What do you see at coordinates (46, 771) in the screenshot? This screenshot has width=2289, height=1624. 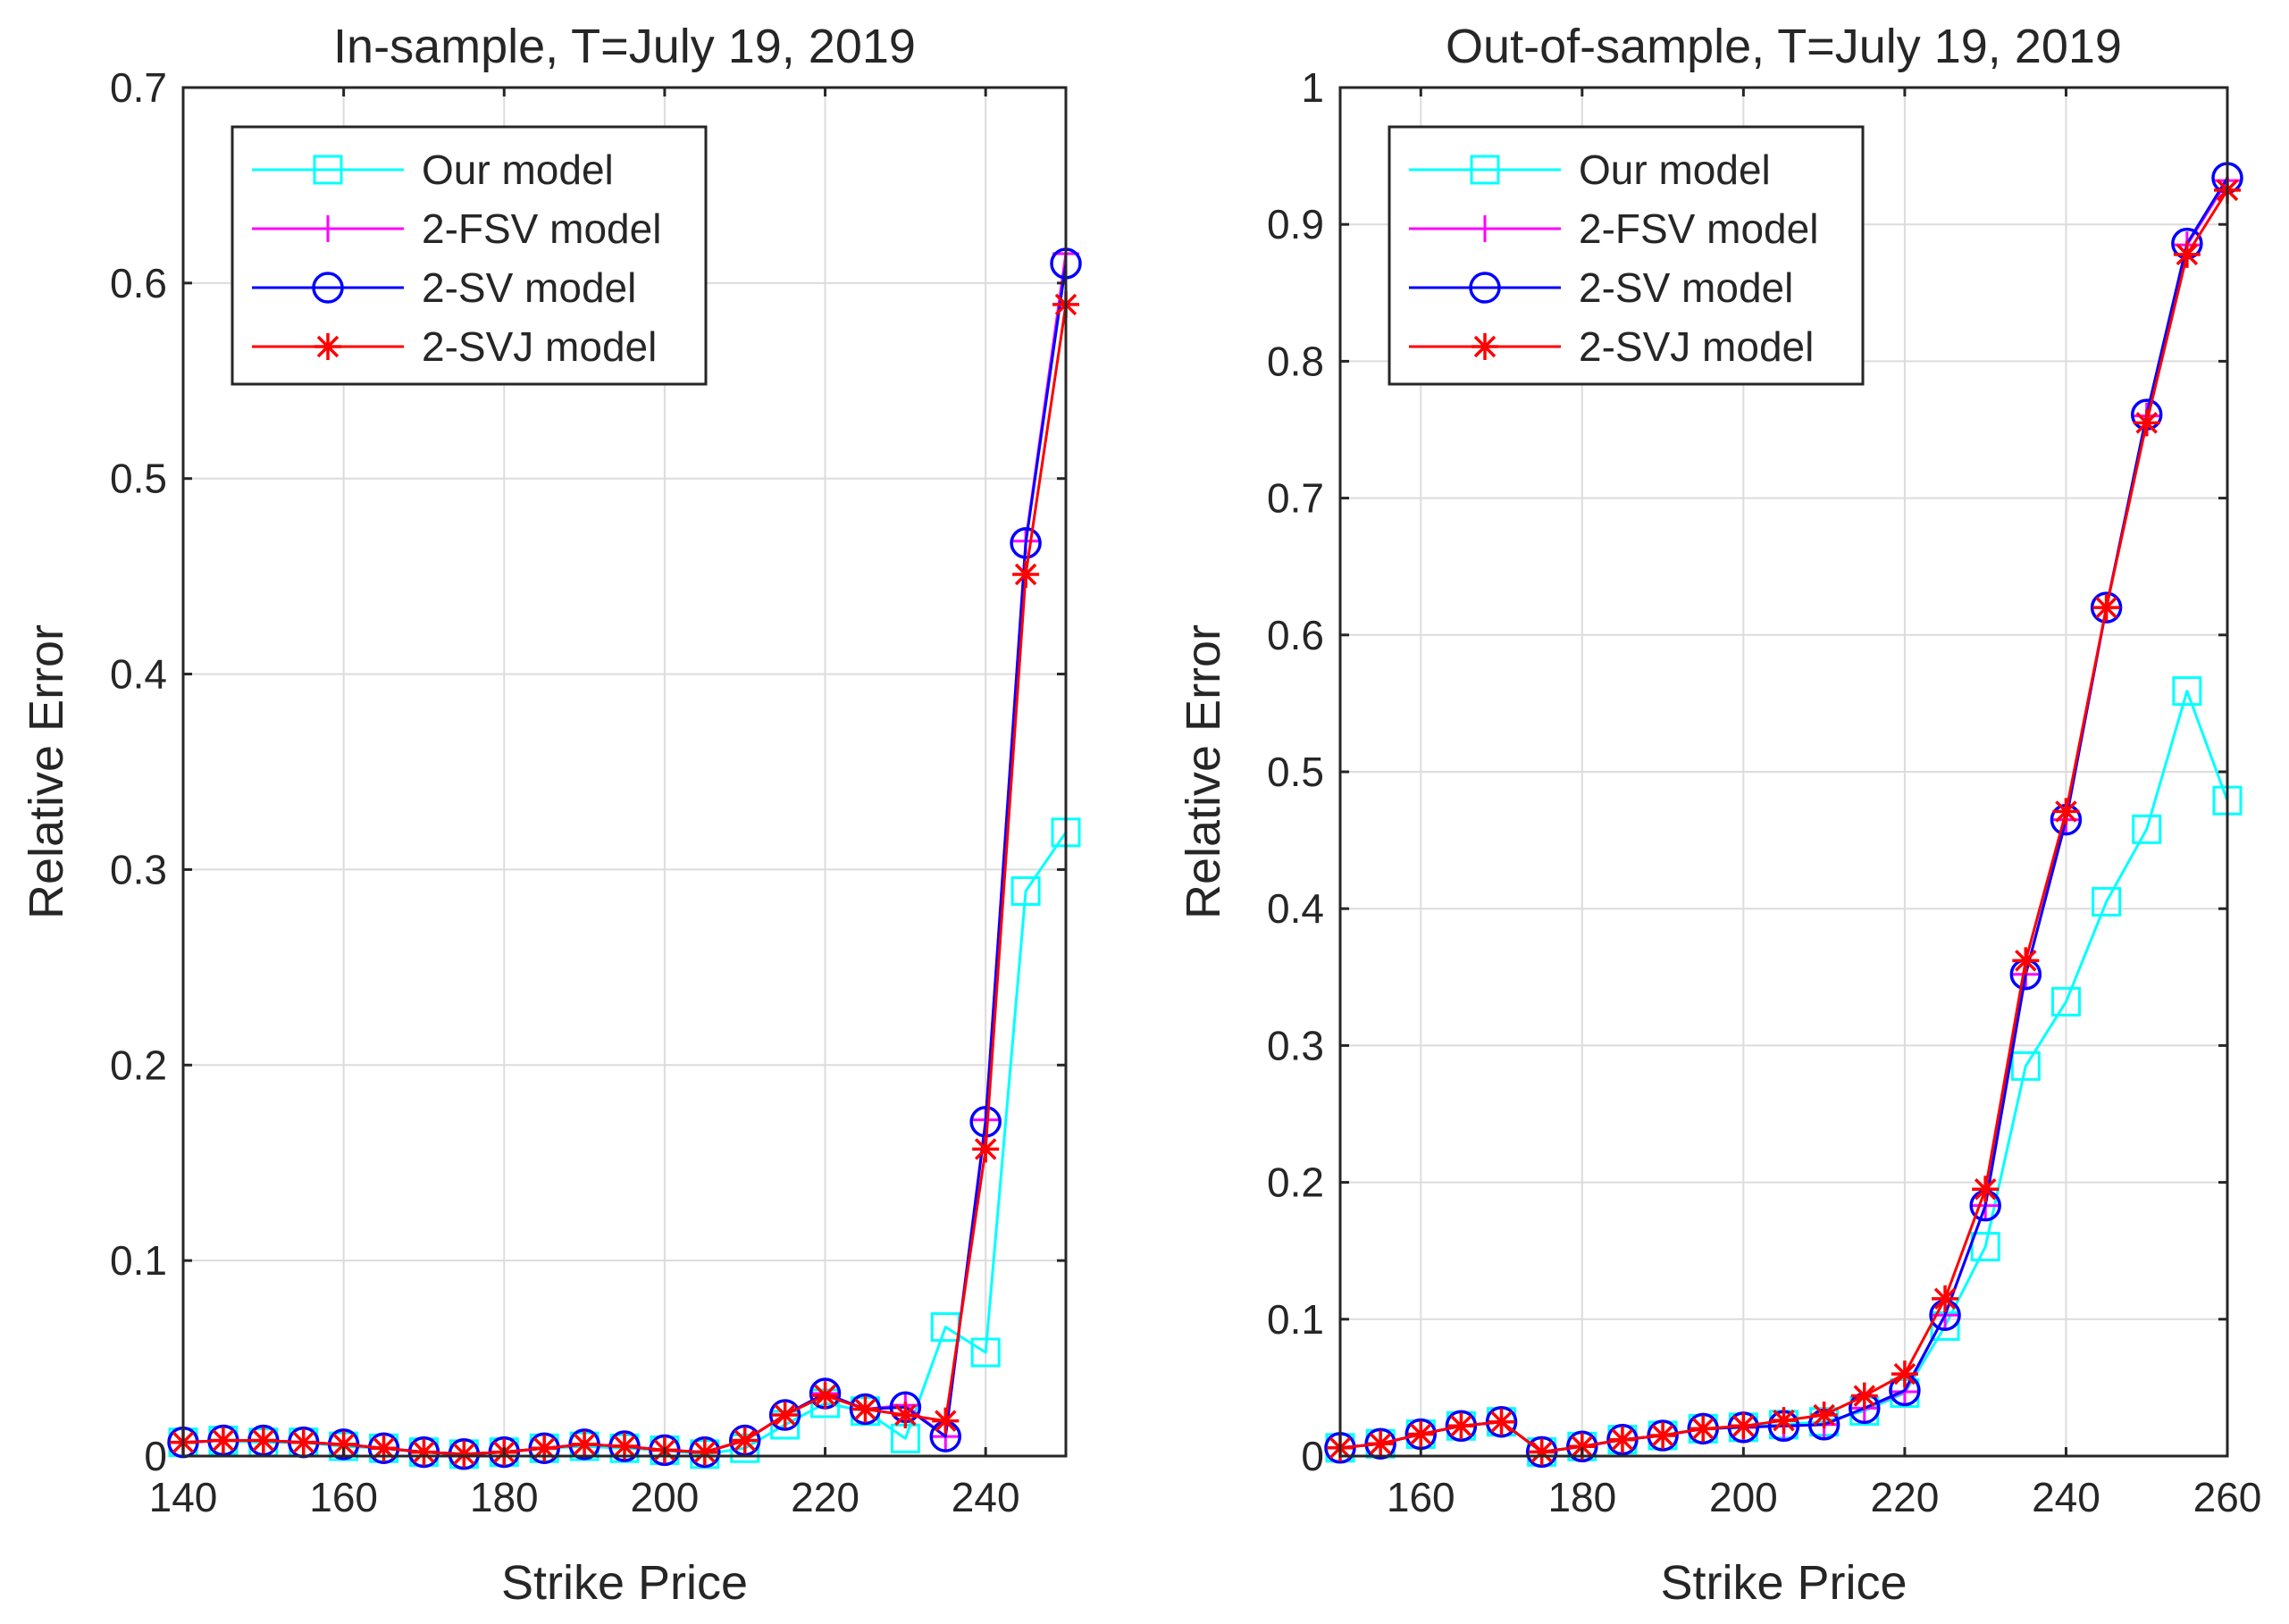 I see `y-axis-label-in-sample: Relative Error` at bounding box center [46, 771].